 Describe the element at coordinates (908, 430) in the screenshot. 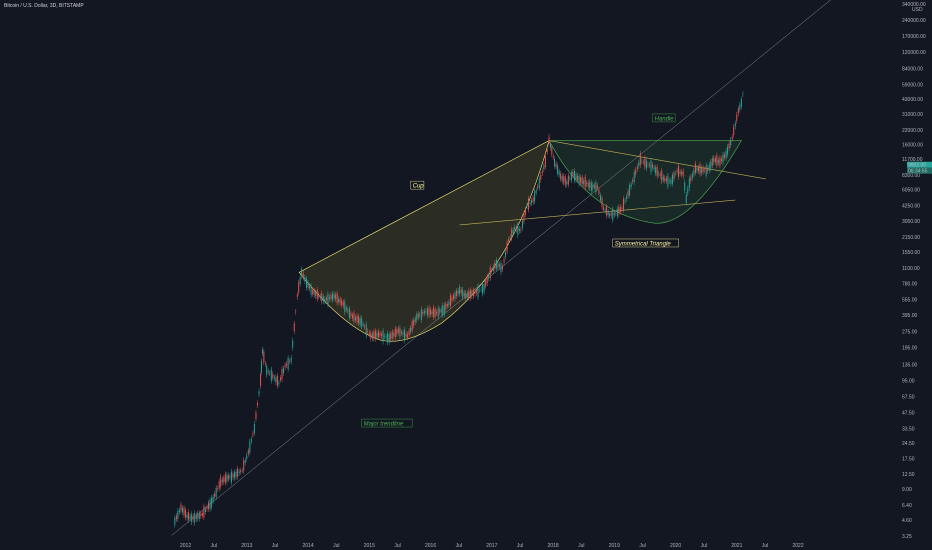

I see `y-tick-label: 33.50` at that location.